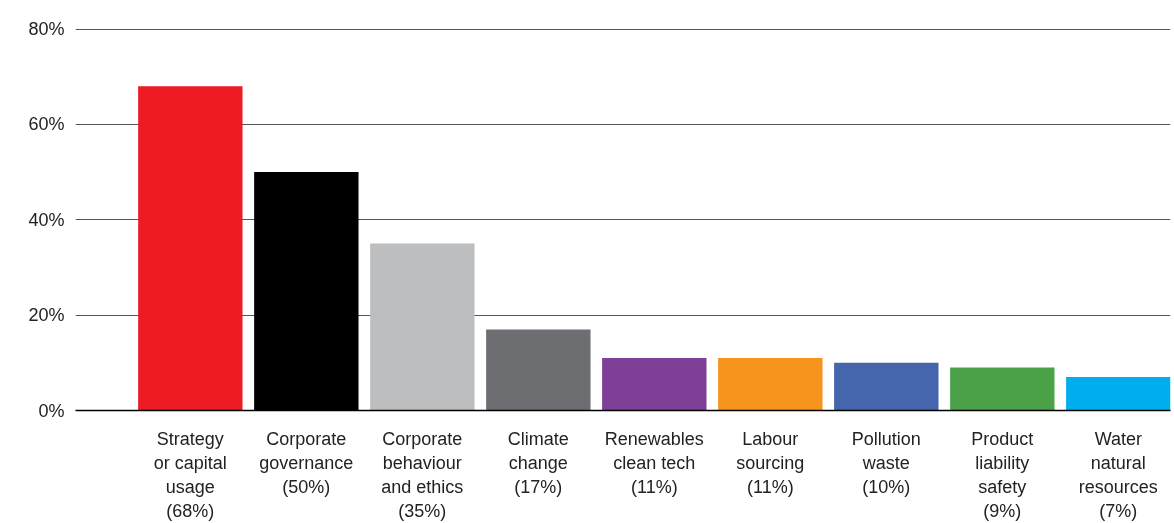 This screenshot has width=1174, height=523. Describe the element at coordinates (1118, 474) in the screenshot. I see `x-tick-label: Water natural resources (7%)` at that location.